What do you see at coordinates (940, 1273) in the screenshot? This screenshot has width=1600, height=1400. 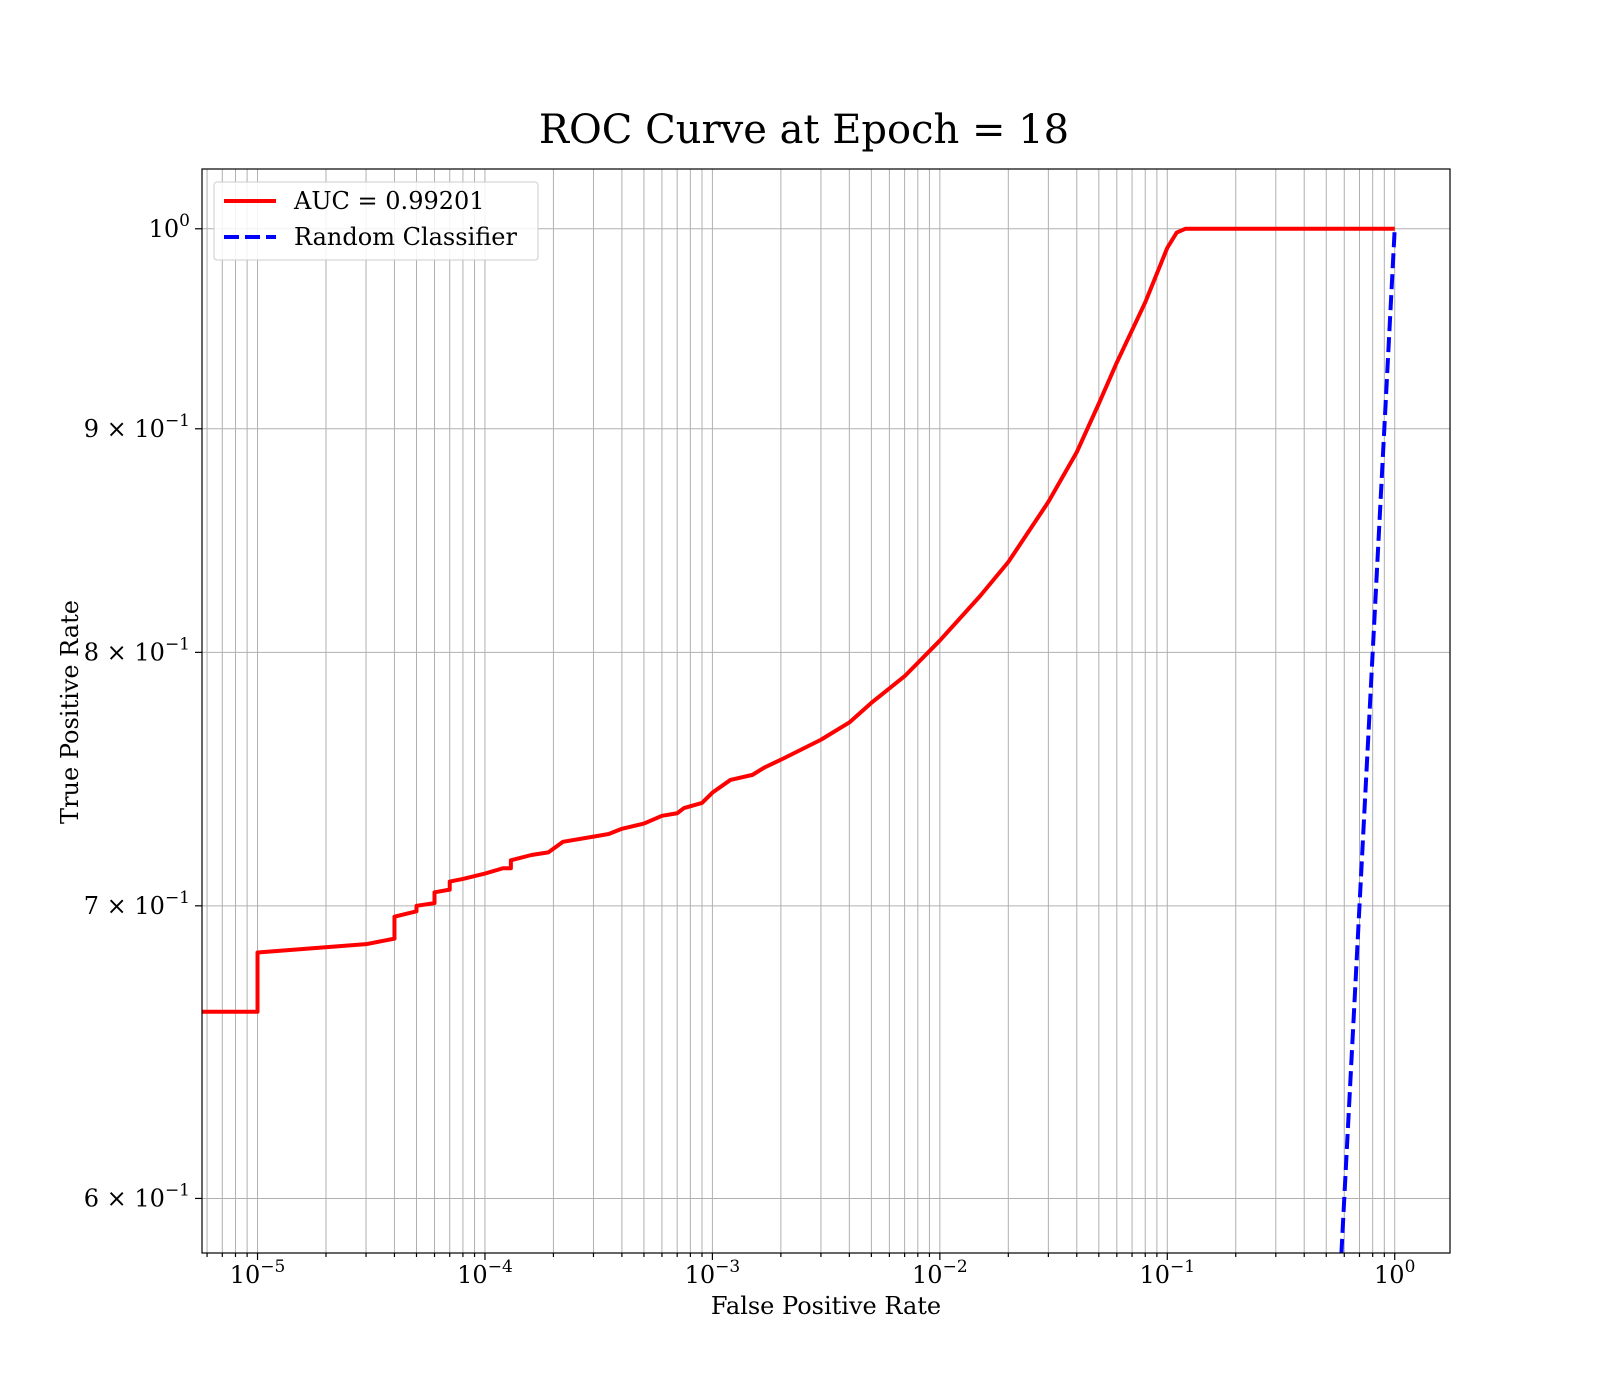 I see `x-tick-label: 10⁻²` at bounding box center [940, 1273].